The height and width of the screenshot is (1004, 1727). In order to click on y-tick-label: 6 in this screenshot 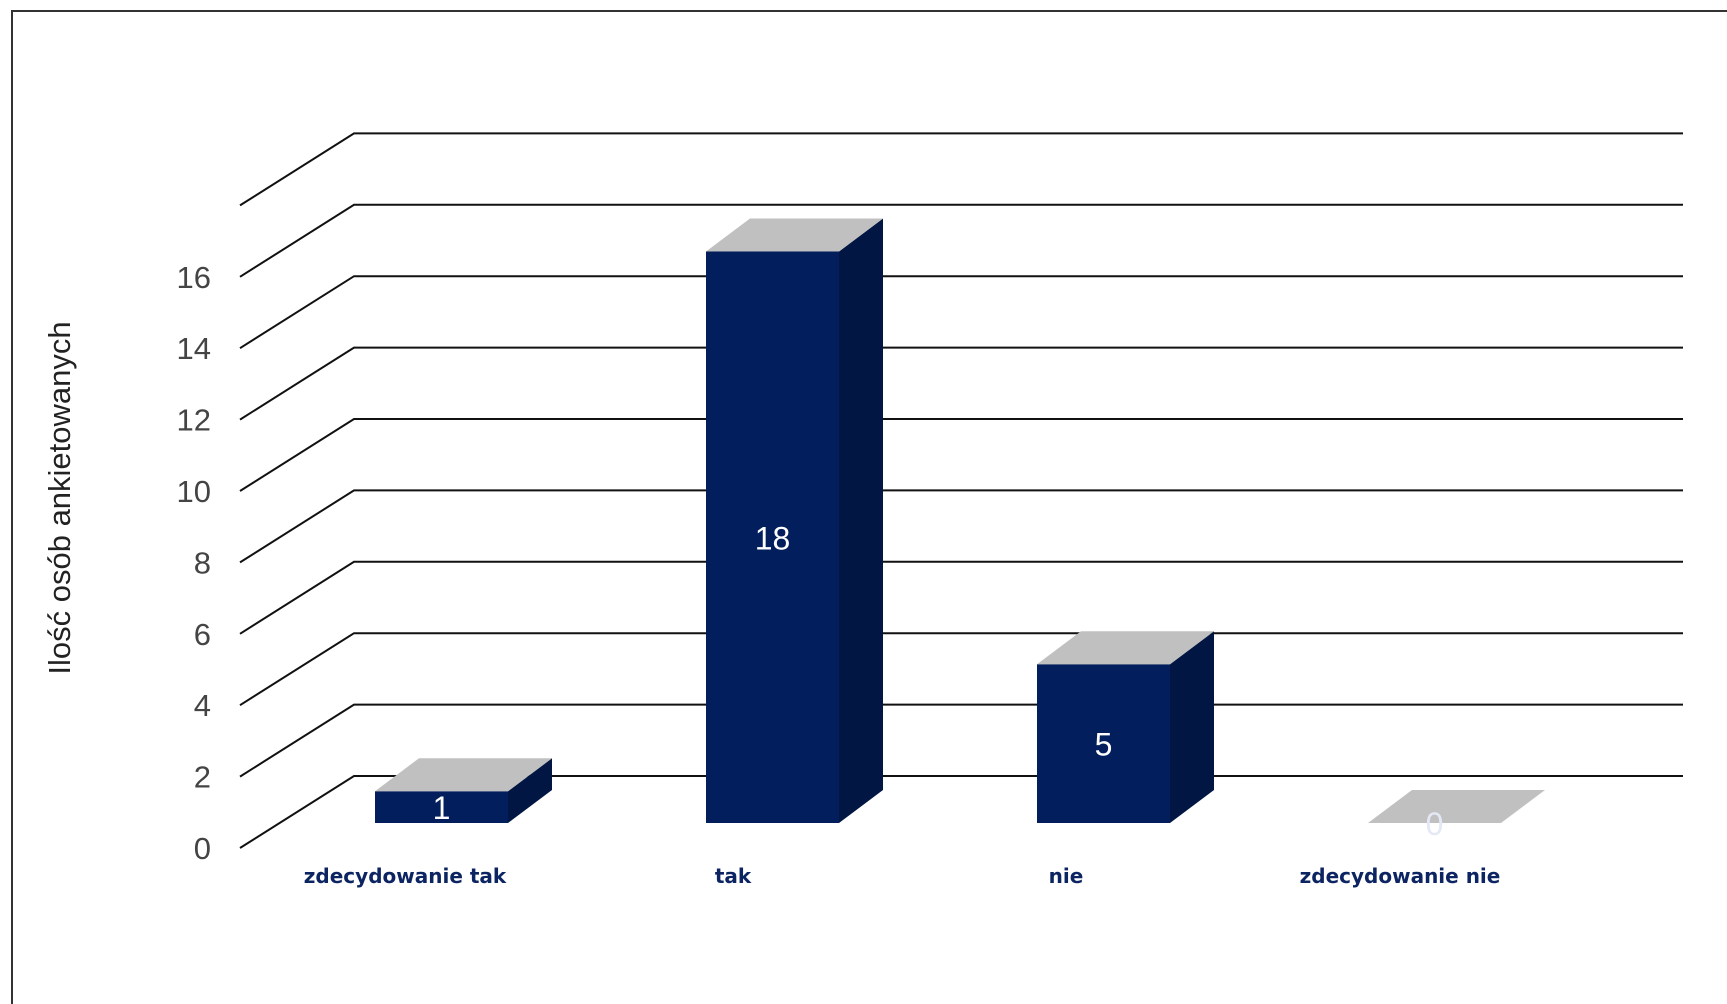, I will do `click(202, 634)`.